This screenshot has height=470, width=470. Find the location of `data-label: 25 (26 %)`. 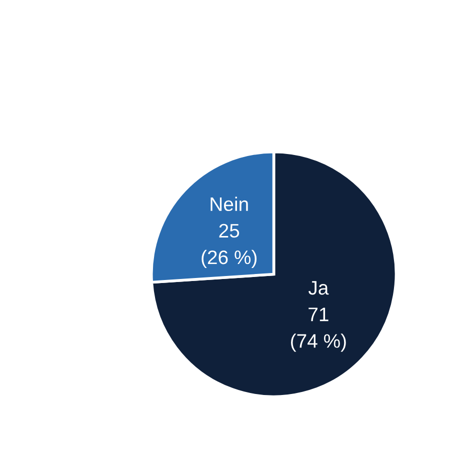

data-label: 25 (26 %) is located at coordinates (229, 246).